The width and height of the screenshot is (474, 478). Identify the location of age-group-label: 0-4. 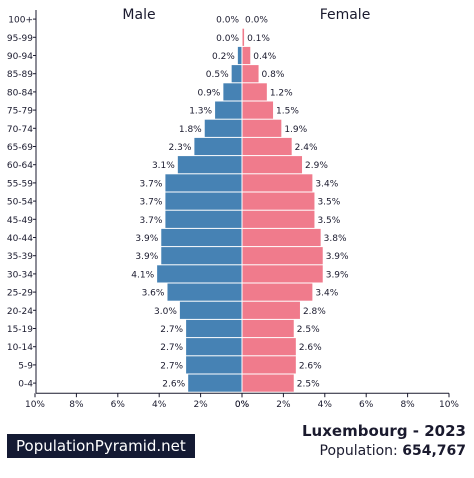
(25, 385).